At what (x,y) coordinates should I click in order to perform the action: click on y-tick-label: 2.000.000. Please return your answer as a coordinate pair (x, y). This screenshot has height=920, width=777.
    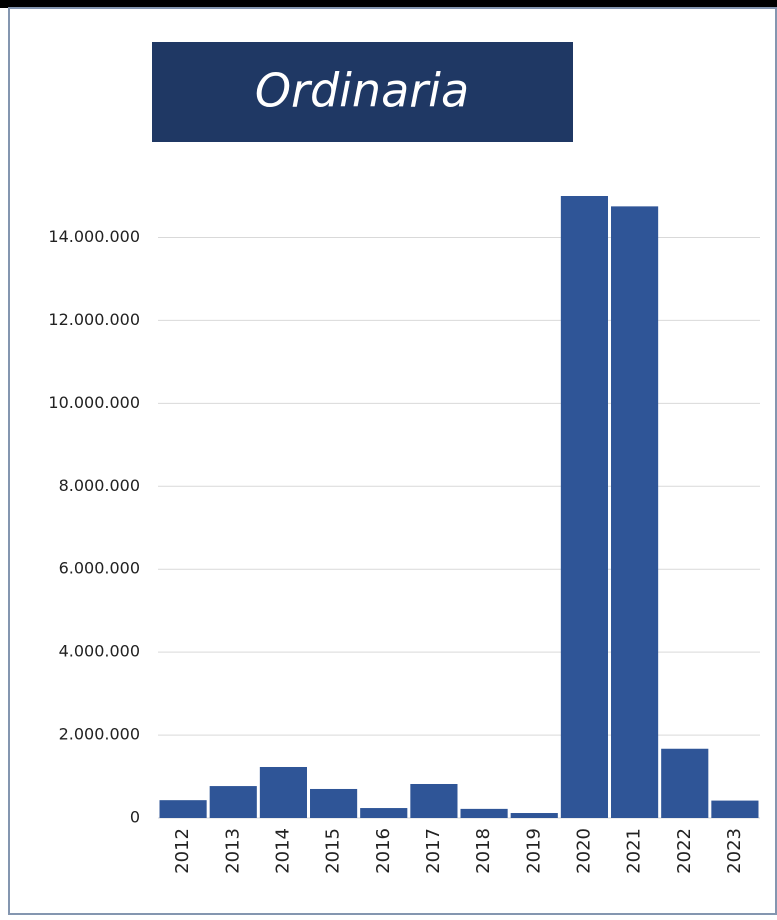
    Looking at the image, I should click on (99, 734).